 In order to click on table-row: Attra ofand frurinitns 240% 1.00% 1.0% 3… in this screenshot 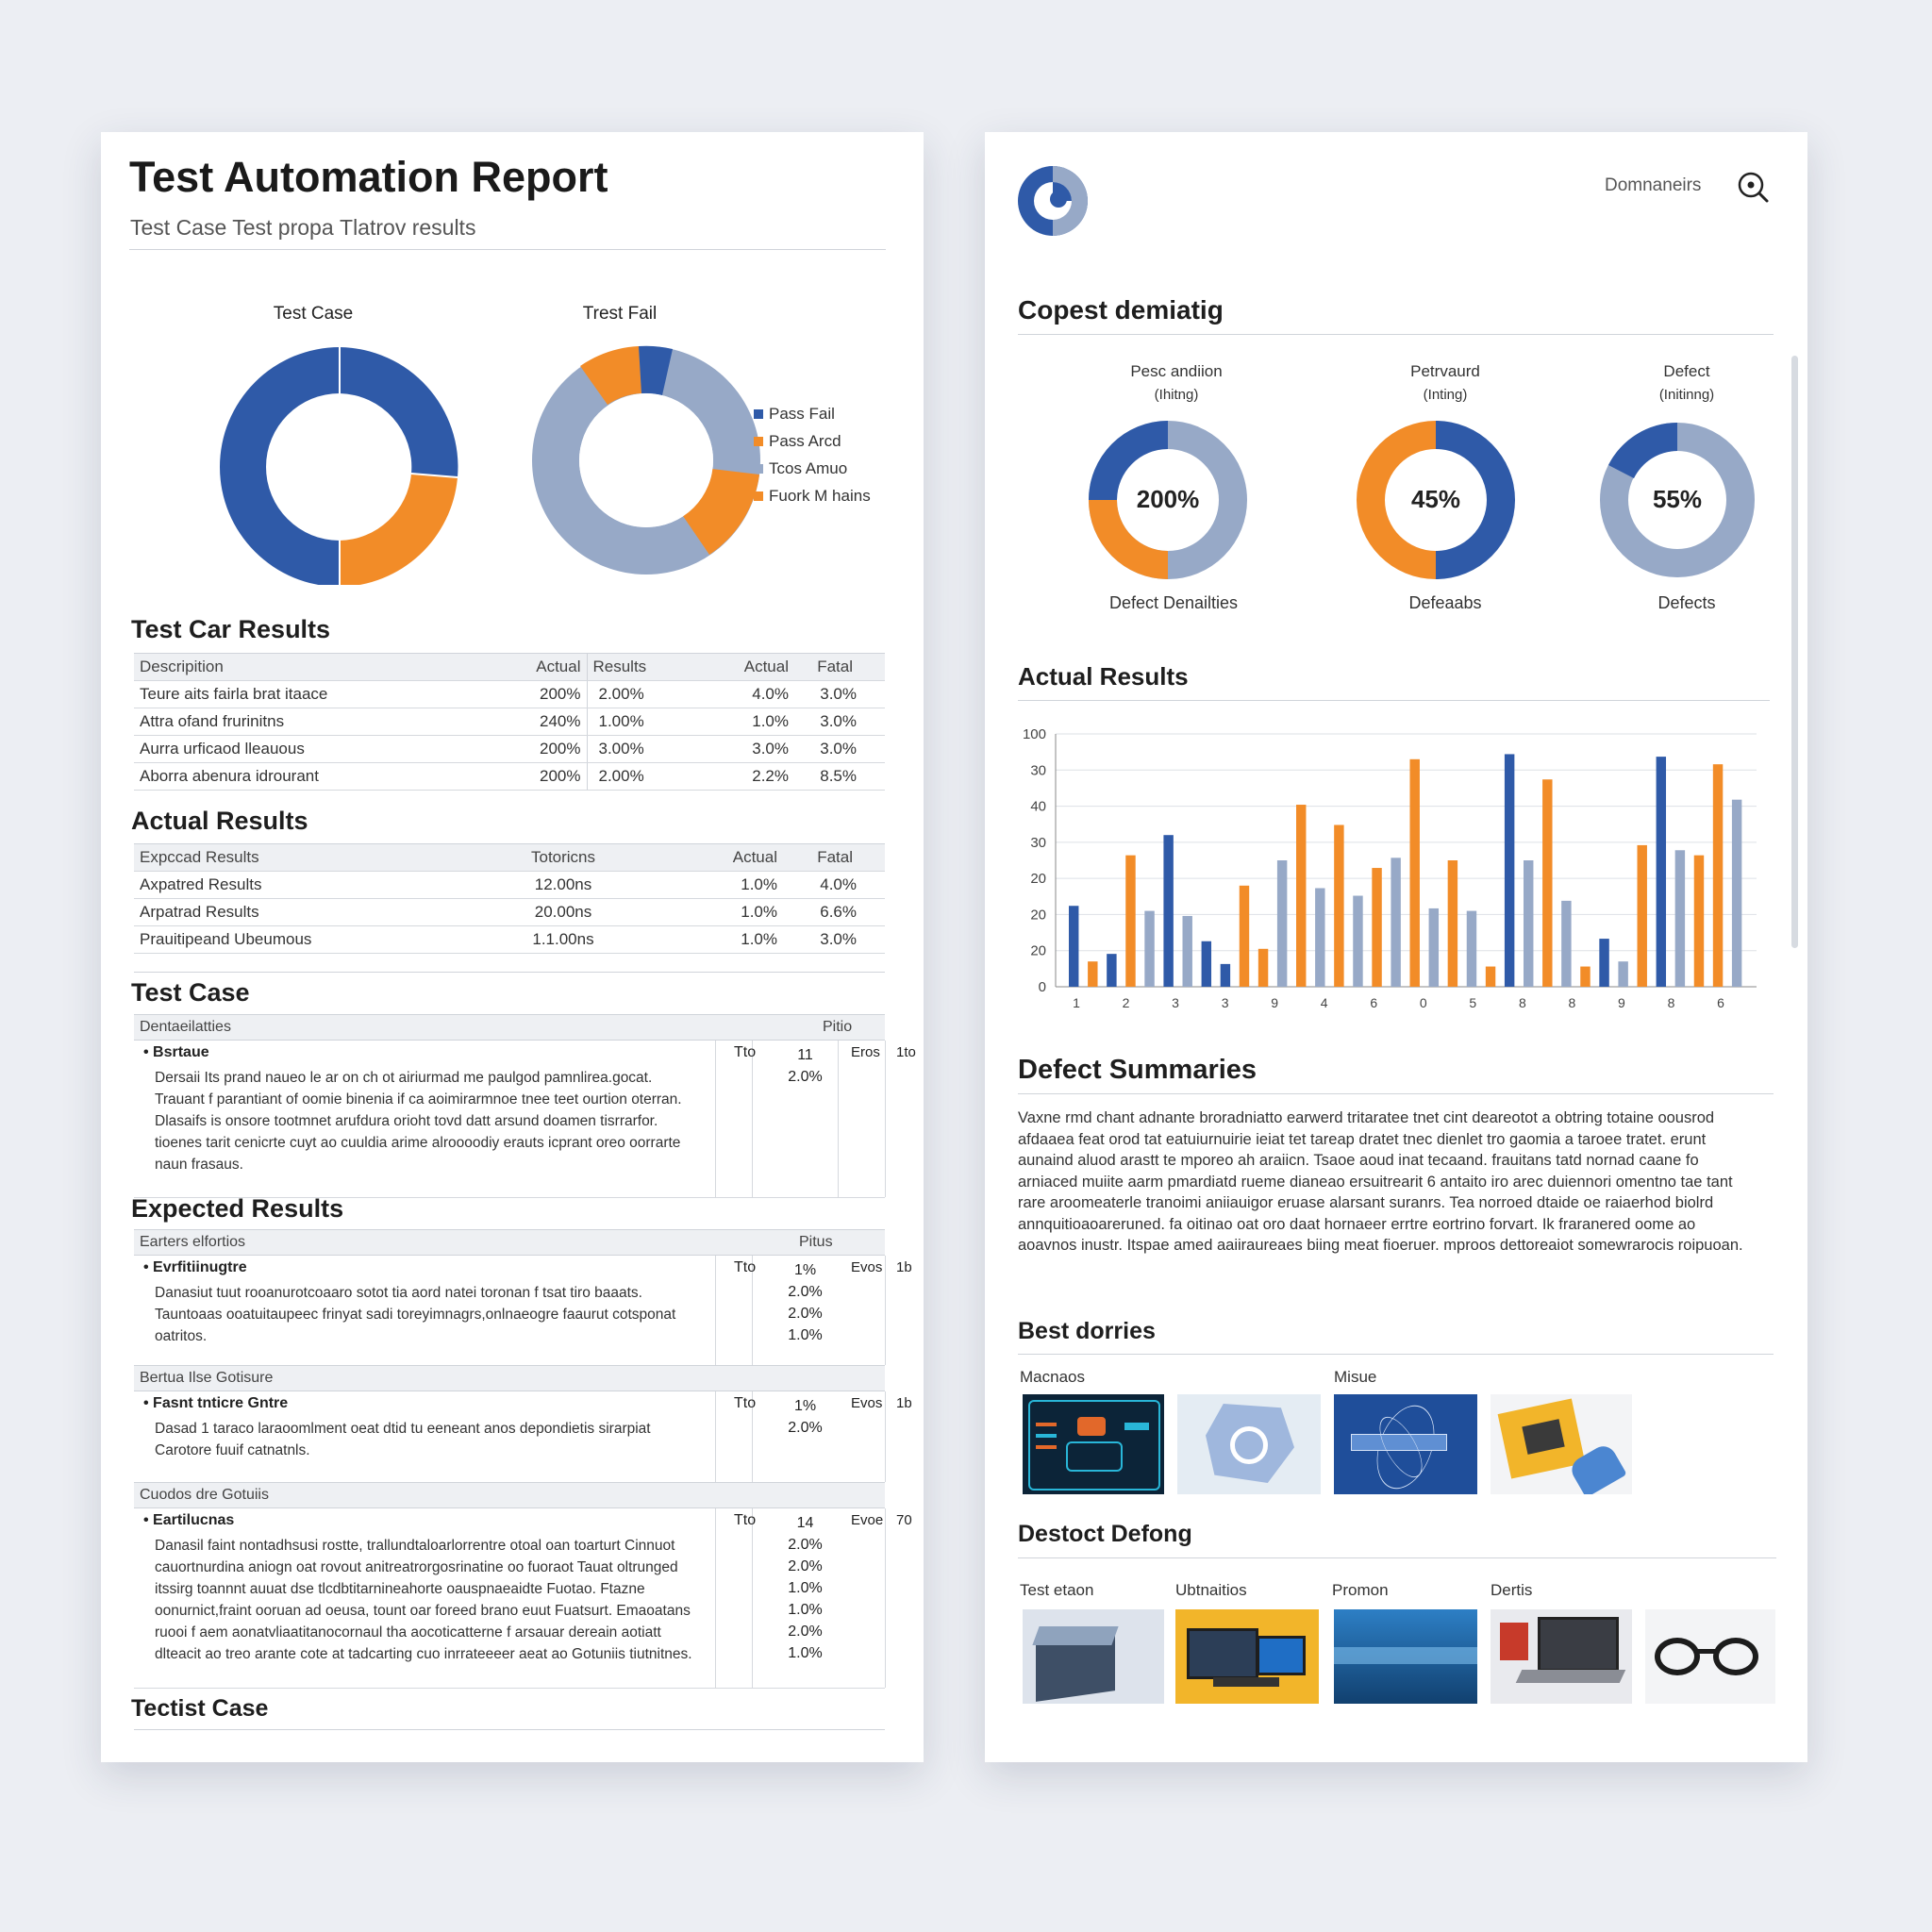, I will do `click(510, 722)`.